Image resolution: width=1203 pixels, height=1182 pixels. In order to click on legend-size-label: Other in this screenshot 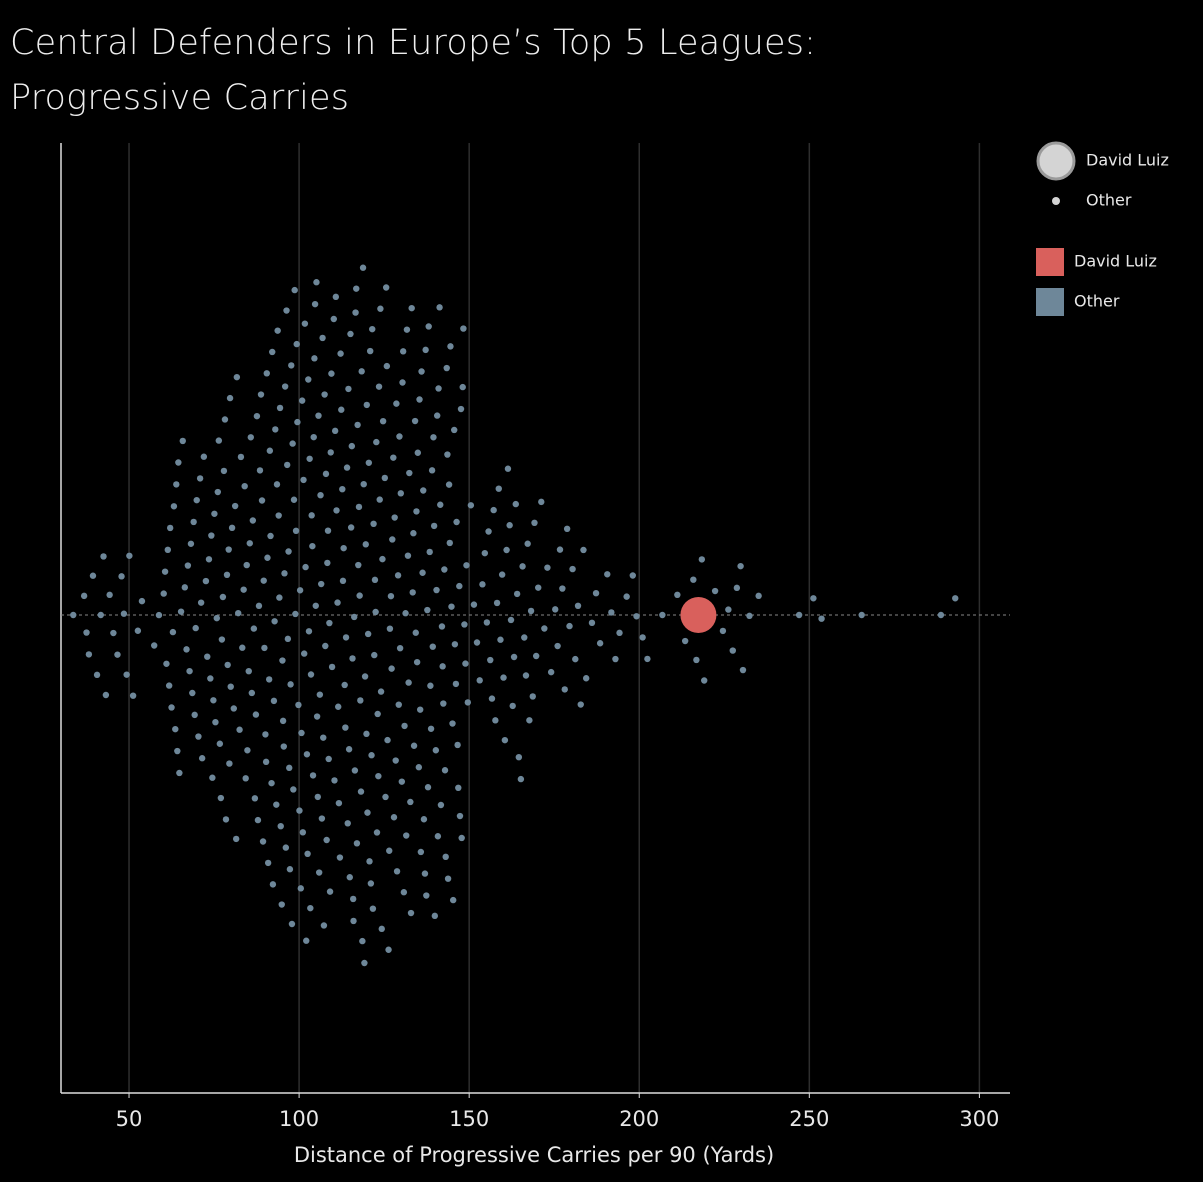, I will do `click(1109, 200)`.